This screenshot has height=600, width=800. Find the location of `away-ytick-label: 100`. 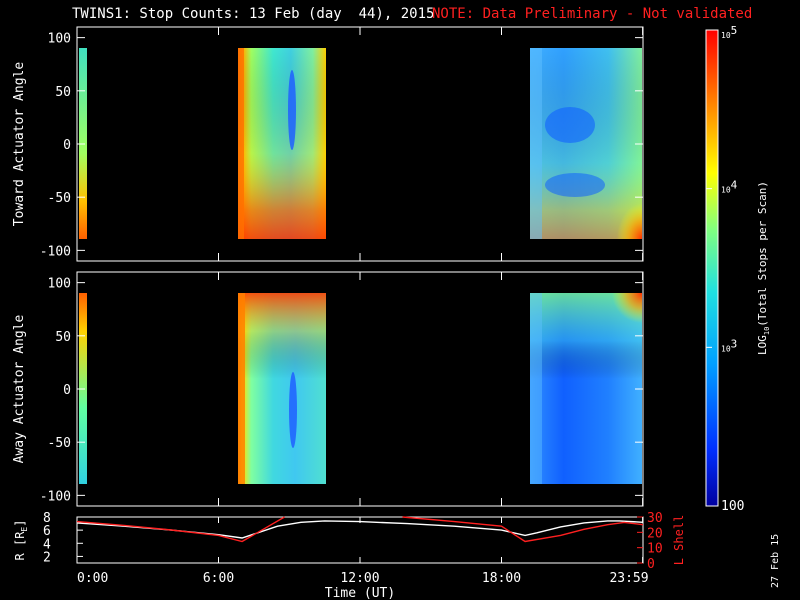

away-ytick-label: 100 is located at coordinates (59, 284).